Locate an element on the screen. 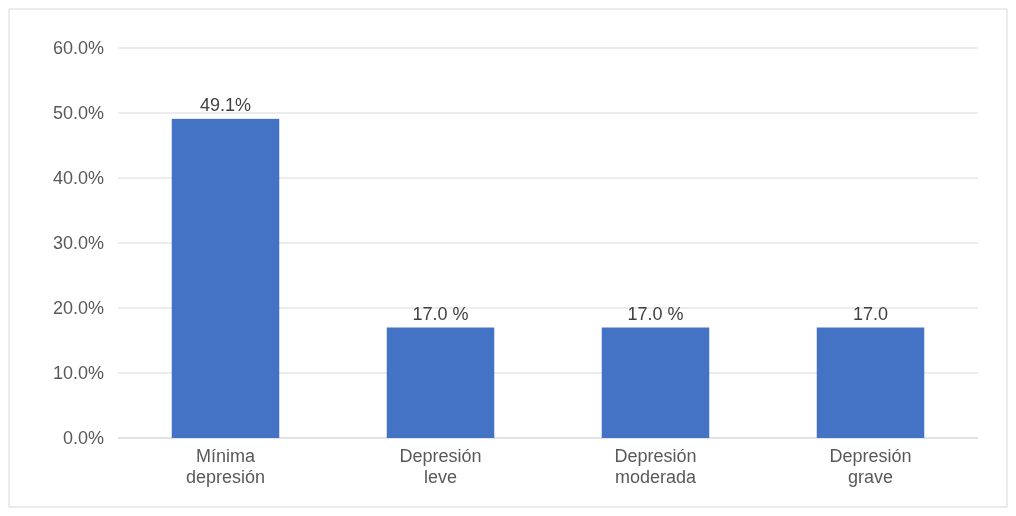 The height and width of the screenshot is (516, 1016). x-tick-label: Depresión moderada is located at coordinates (656, 466).